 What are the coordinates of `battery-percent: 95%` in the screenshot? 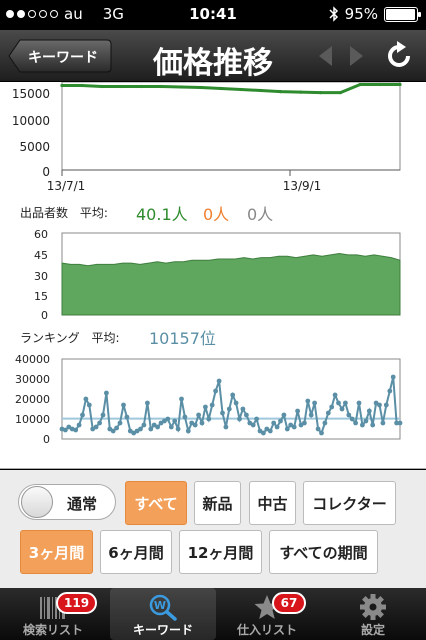 It's located at (361, 14).